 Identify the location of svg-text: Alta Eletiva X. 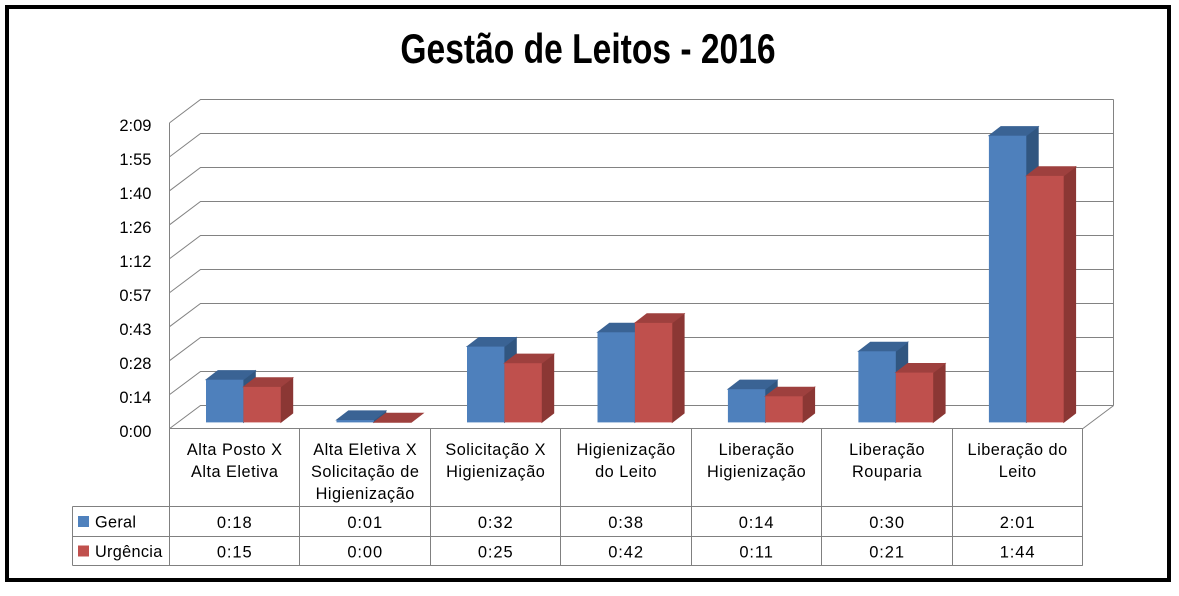
(365, 450).